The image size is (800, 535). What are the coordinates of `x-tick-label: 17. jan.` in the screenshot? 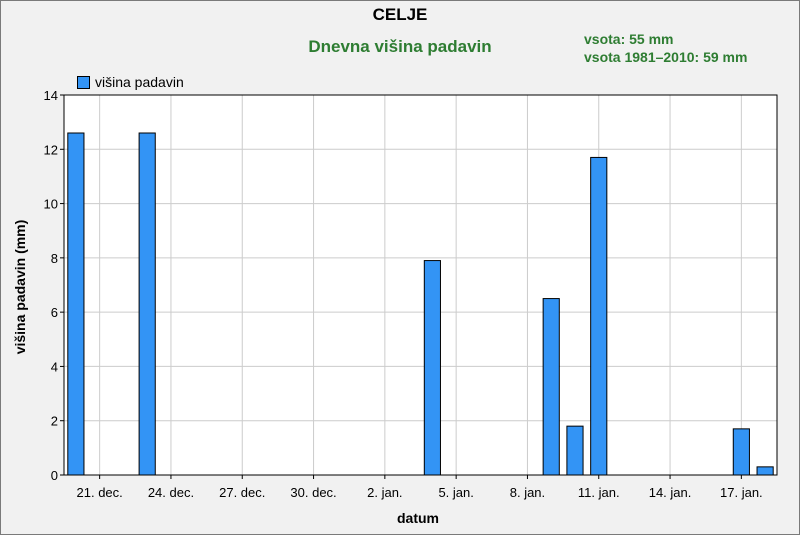 It's located at (741, 492).